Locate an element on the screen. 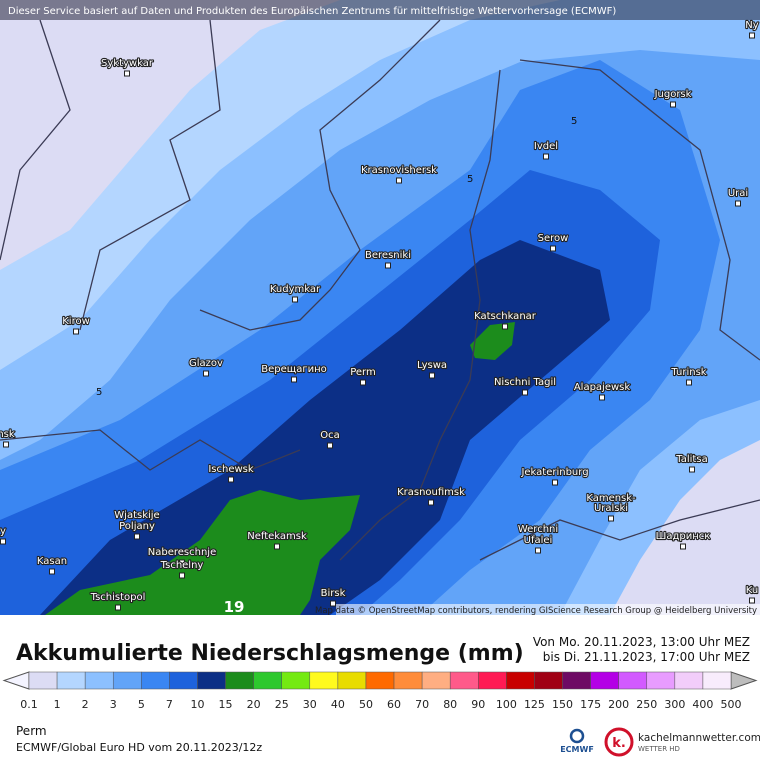 This screenshot has width=760, height=760. city-label: Glazov is located at coordinates (206, 363).